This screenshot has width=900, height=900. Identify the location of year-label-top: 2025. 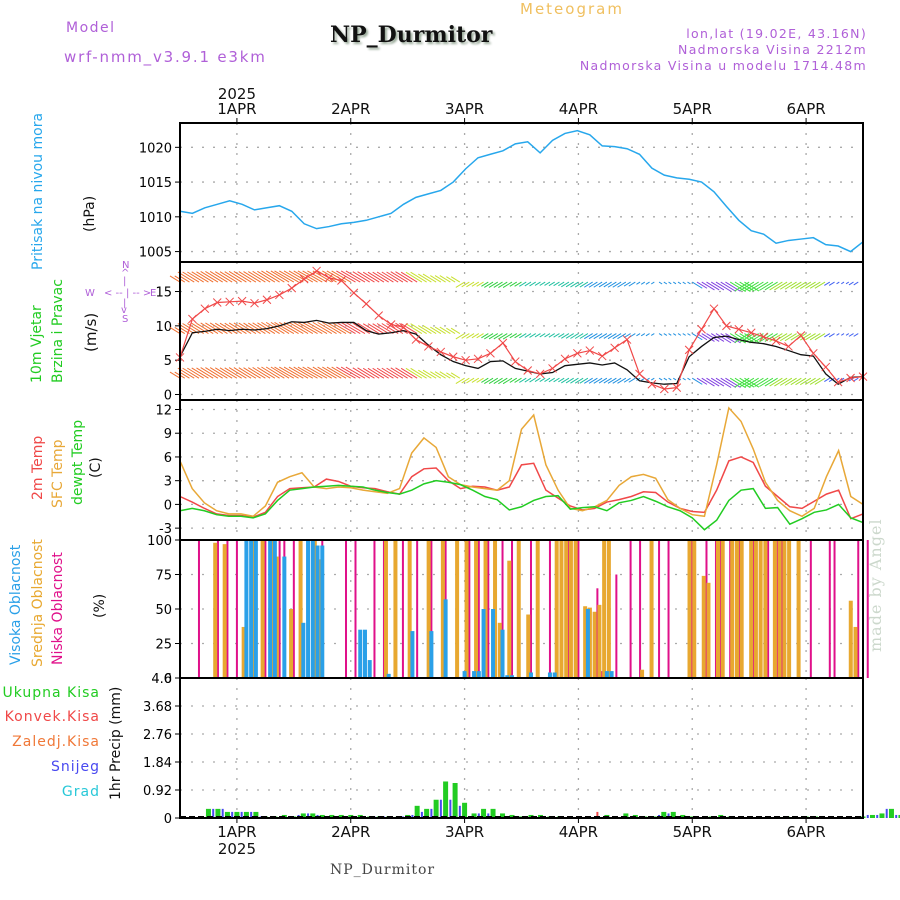
(237, 94).